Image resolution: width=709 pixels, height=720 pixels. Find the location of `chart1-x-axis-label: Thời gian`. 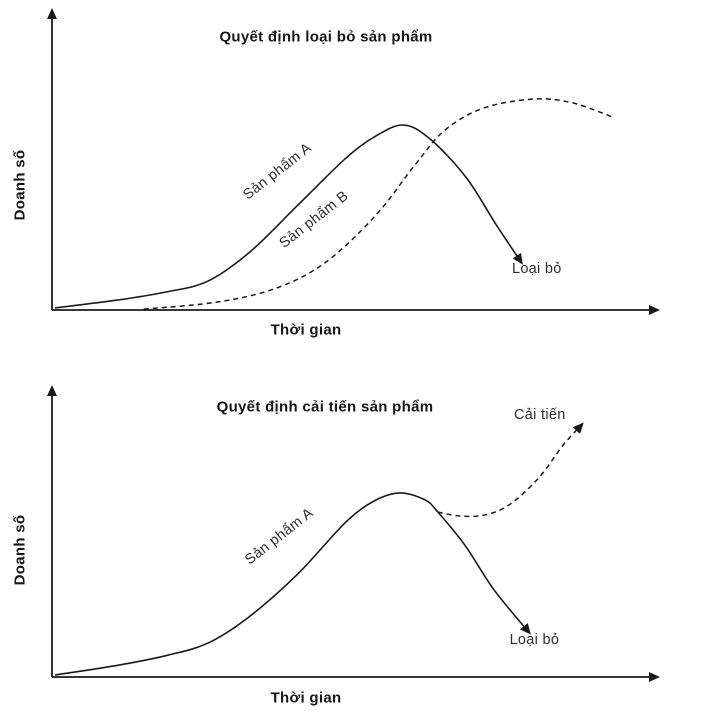

chart1-x-axis-label: Thời gian is located at coordinates (306, 330).